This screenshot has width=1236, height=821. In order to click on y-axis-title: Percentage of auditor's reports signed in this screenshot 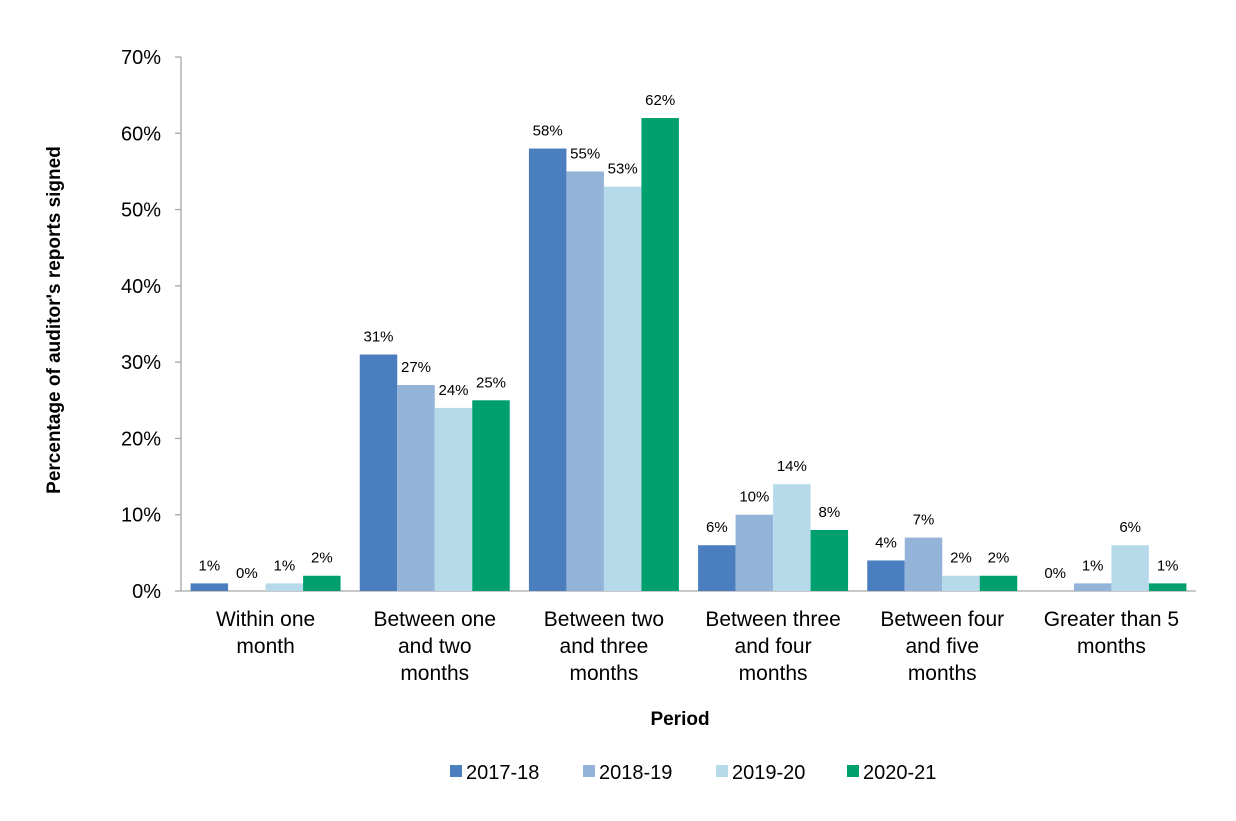, I will do `click(54, 320)`.